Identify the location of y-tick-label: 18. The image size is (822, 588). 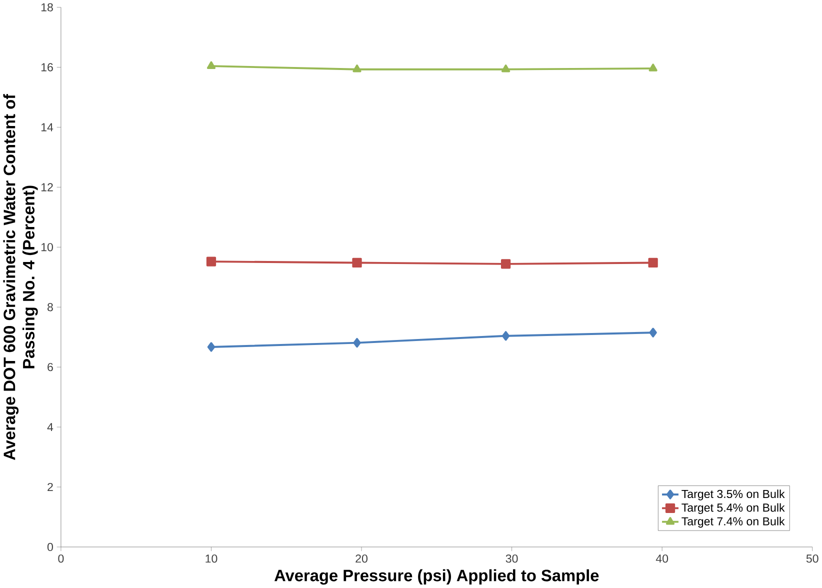
(47, 7).